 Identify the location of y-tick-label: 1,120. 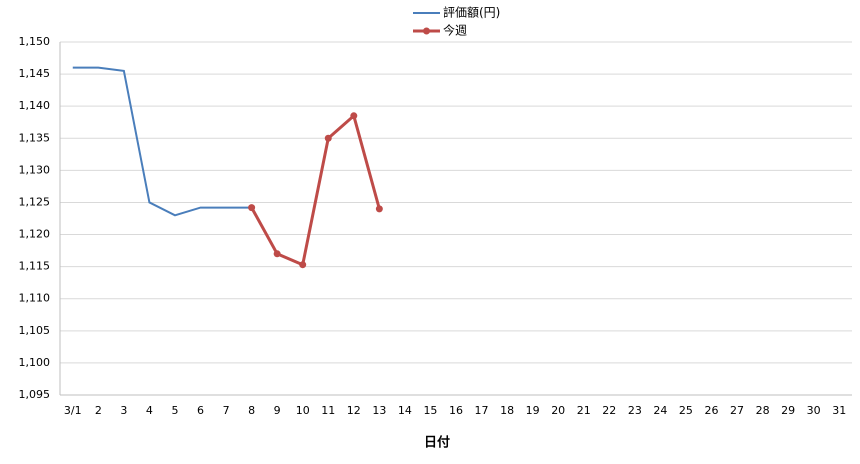
(35, 234).